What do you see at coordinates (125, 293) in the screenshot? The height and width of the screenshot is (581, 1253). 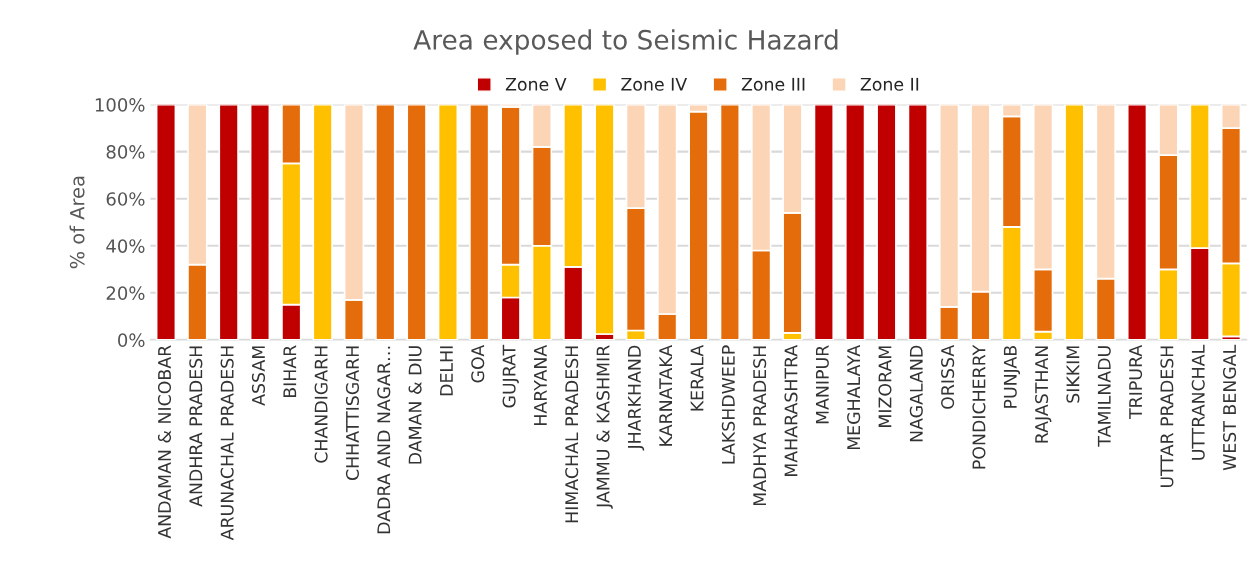 I see `y-tick-label: 20%` at bounding box center [125, 293].